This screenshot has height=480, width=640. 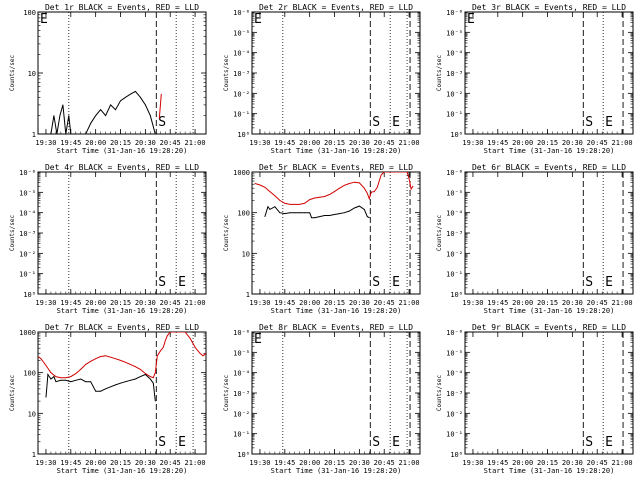 What do you see at coordinates (241, 414) in the screenshot?
I see `y-tick-label: 10⁻²` at bounding box center [241, 414].